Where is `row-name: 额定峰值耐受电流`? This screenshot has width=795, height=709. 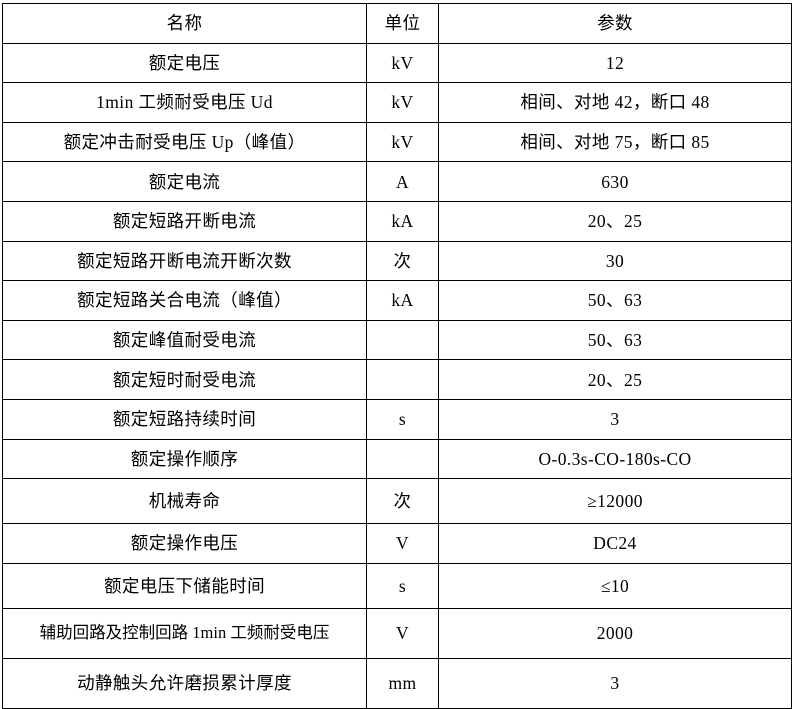
row-name: 额定峰值耐受电流 is located at coordinates (184, 340).